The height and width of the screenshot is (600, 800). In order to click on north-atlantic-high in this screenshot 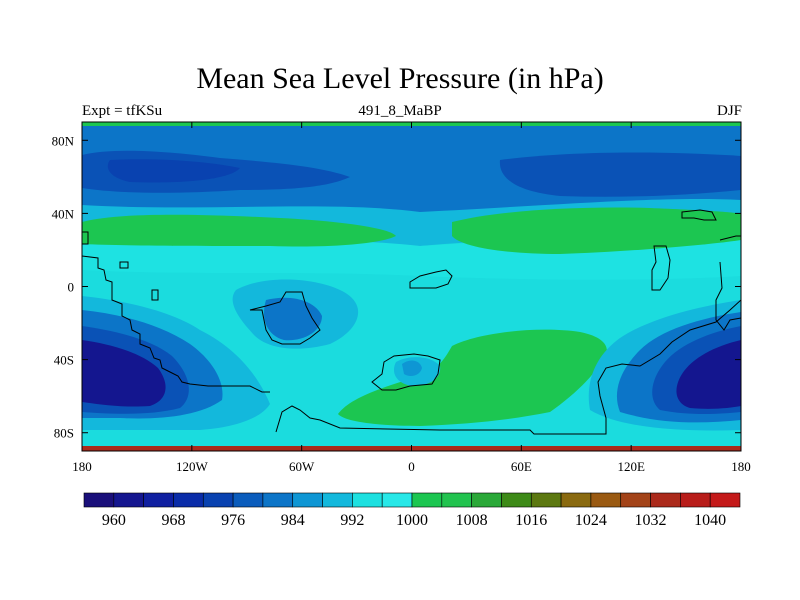, I will do `click(239, 230)`.